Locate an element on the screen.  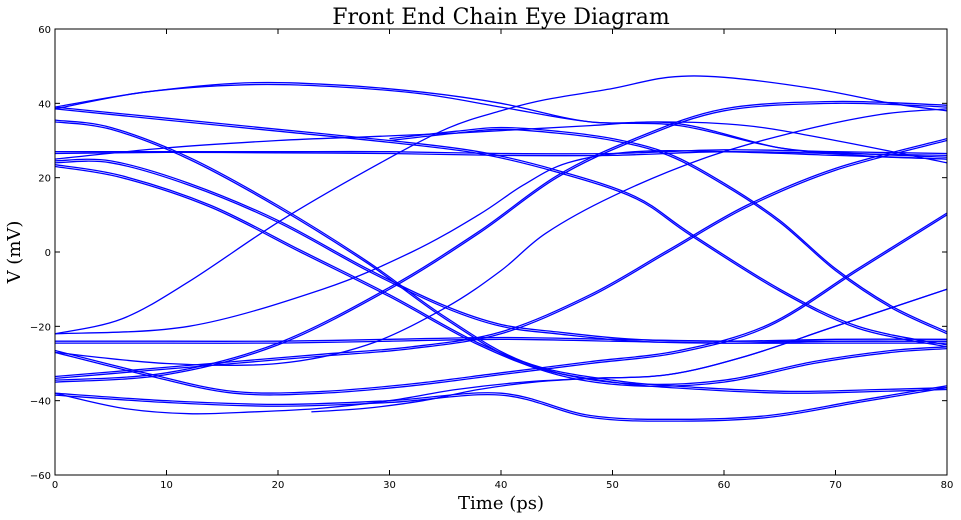
x-tick-label: 20 is located at coordinates (278, 485).